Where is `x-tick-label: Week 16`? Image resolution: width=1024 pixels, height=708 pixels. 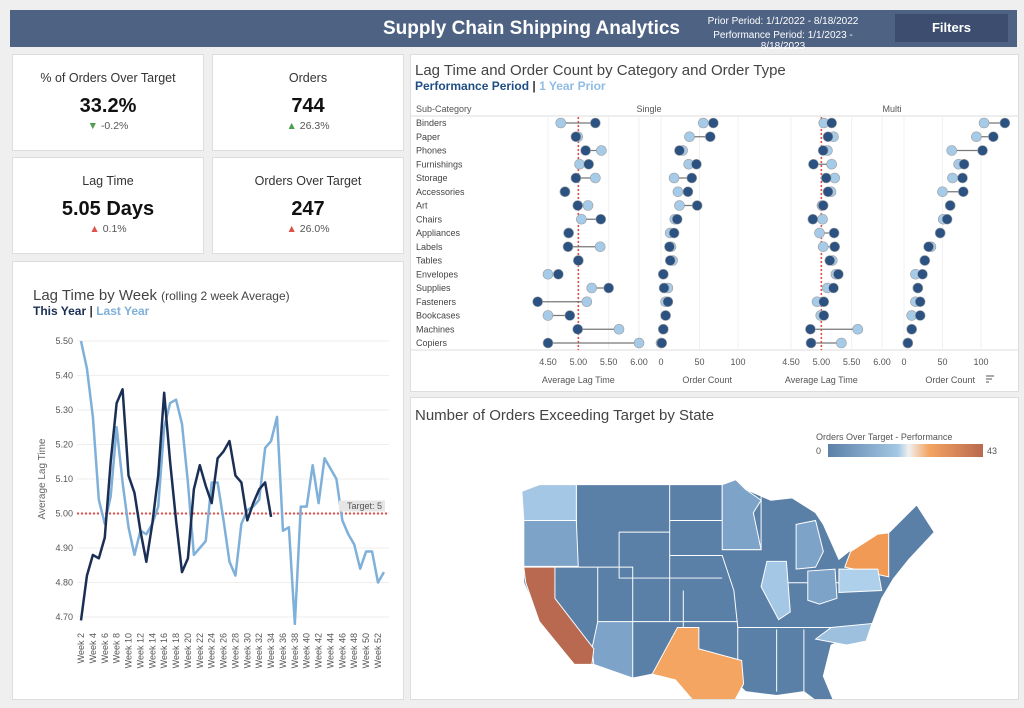 x-tick-label: Week 16 is located at coordinates (164, 650).